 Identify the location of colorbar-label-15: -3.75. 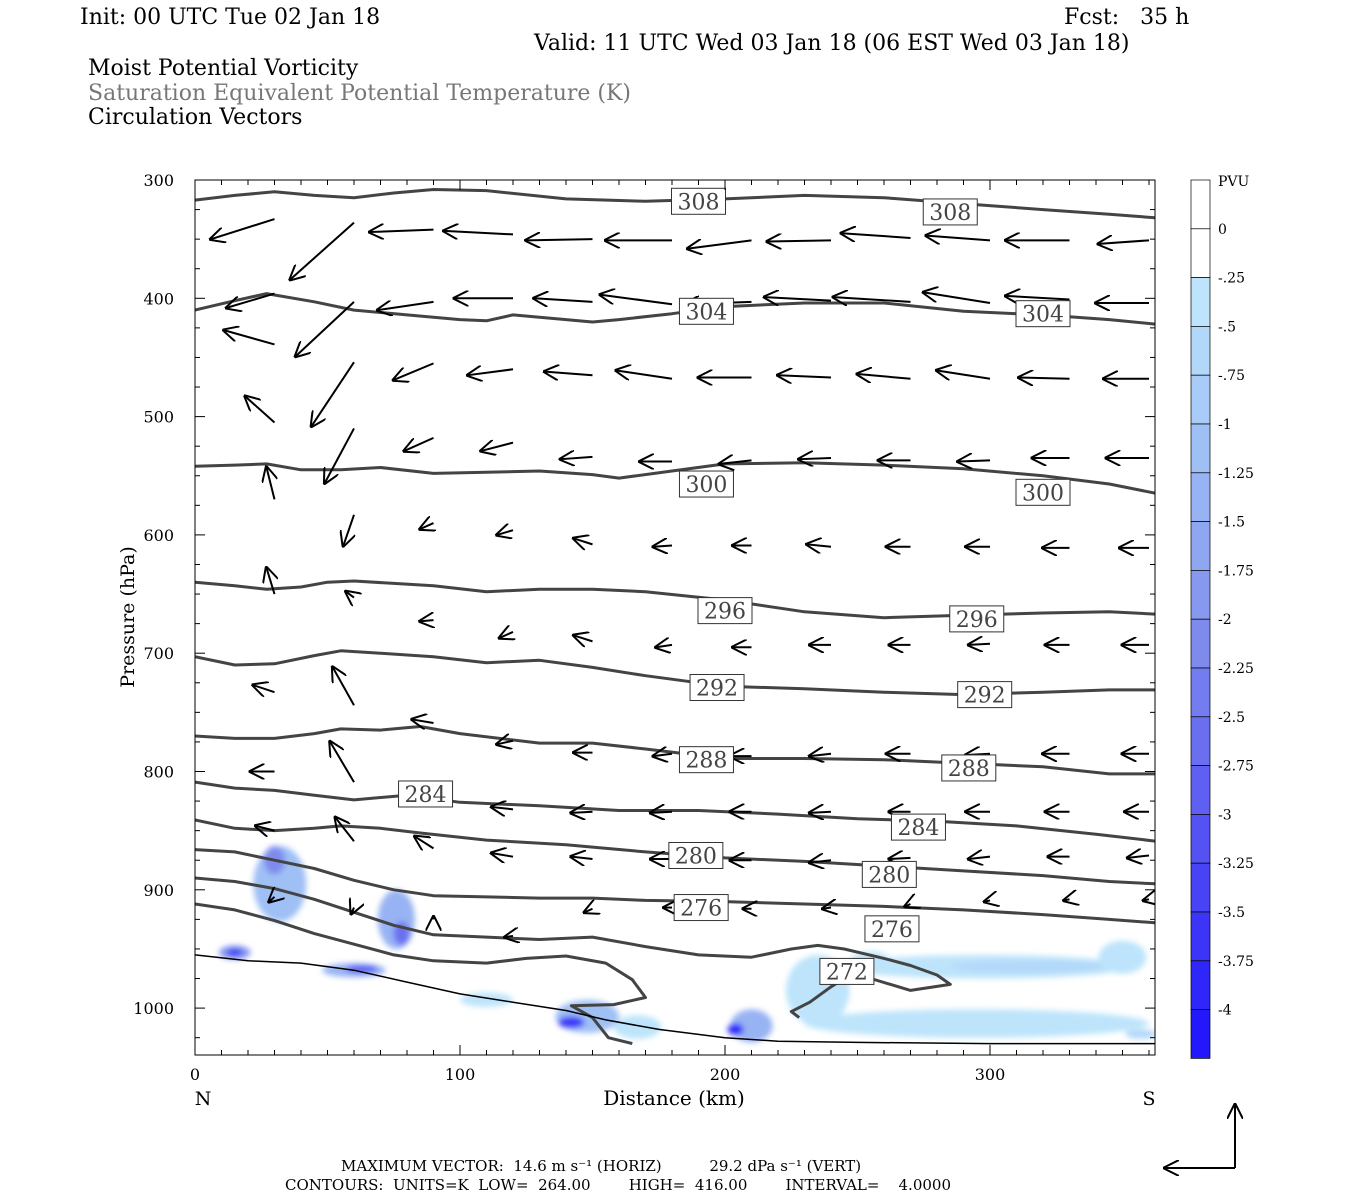
(1236, 962).